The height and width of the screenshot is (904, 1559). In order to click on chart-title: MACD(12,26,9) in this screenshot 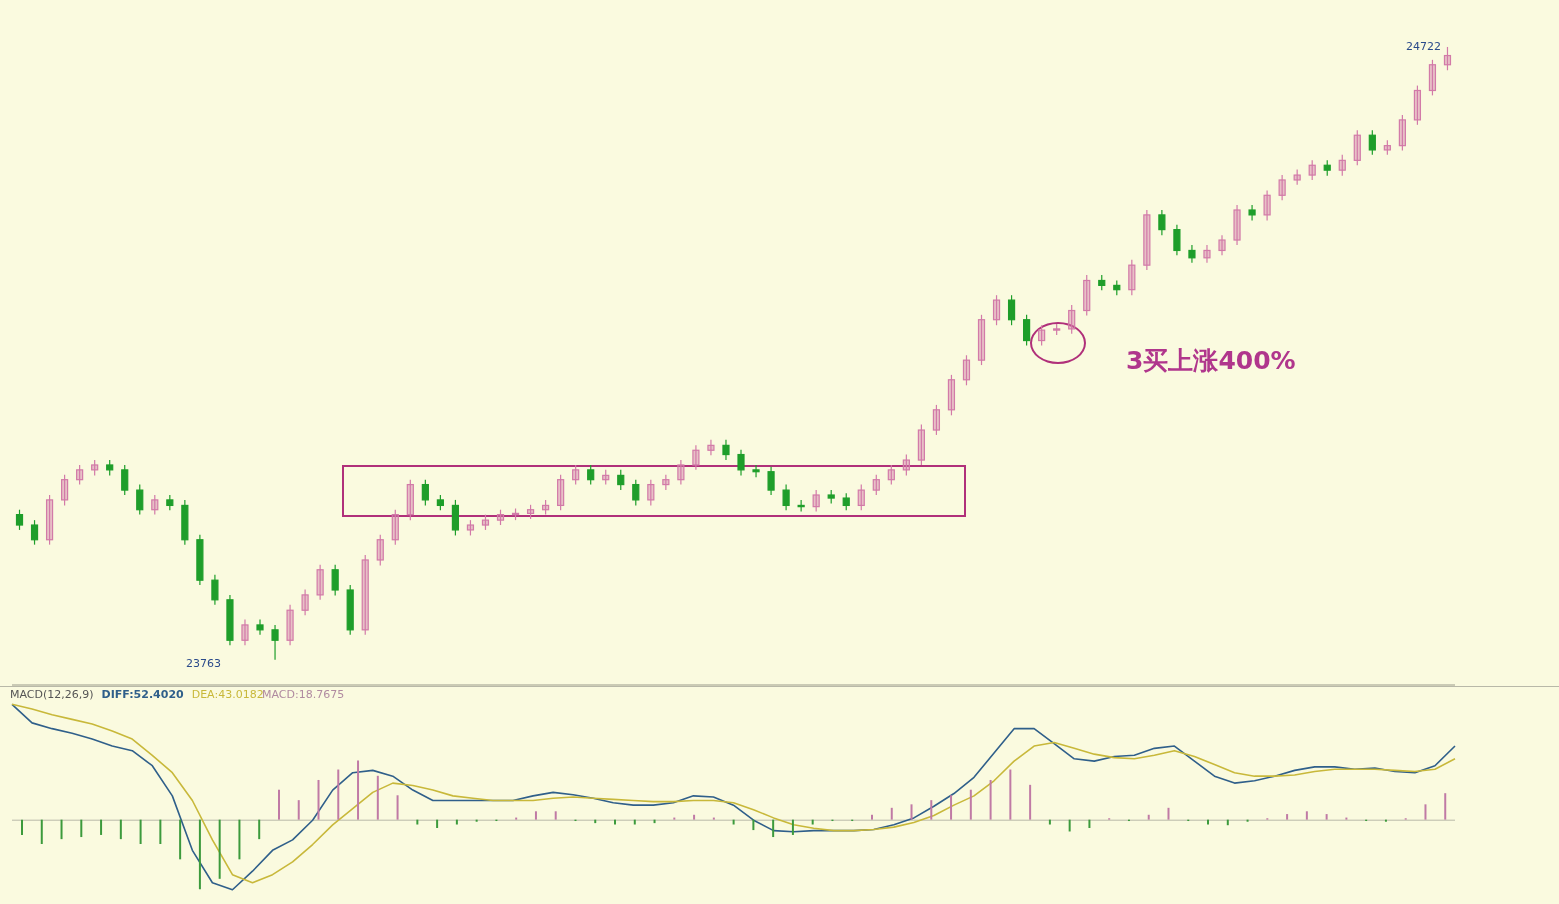, I will do `click(52, 694)`.